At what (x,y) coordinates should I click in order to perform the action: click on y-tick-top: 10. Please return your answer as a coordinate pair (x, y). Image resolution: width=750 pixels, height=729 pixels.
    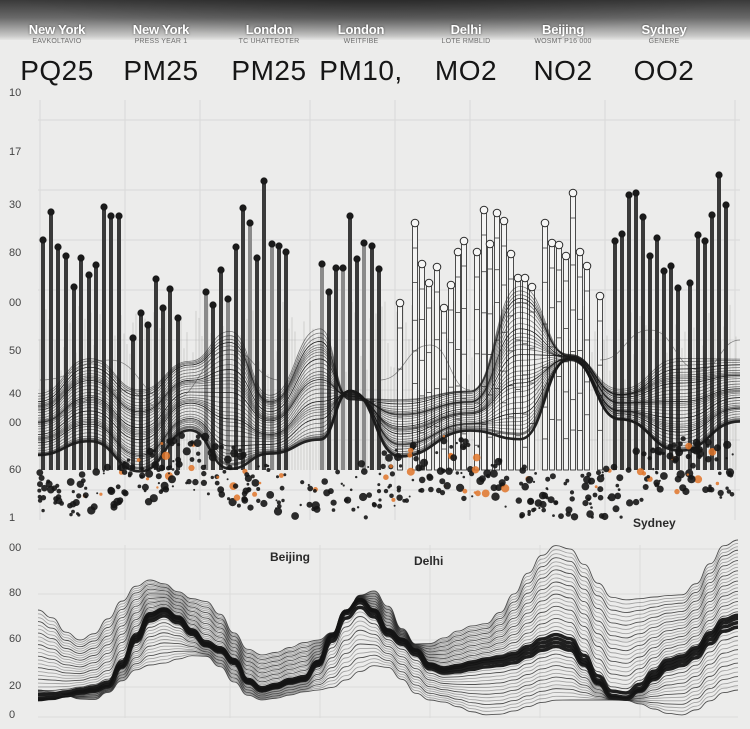
    Looking at the image, I should click on (15, 93).